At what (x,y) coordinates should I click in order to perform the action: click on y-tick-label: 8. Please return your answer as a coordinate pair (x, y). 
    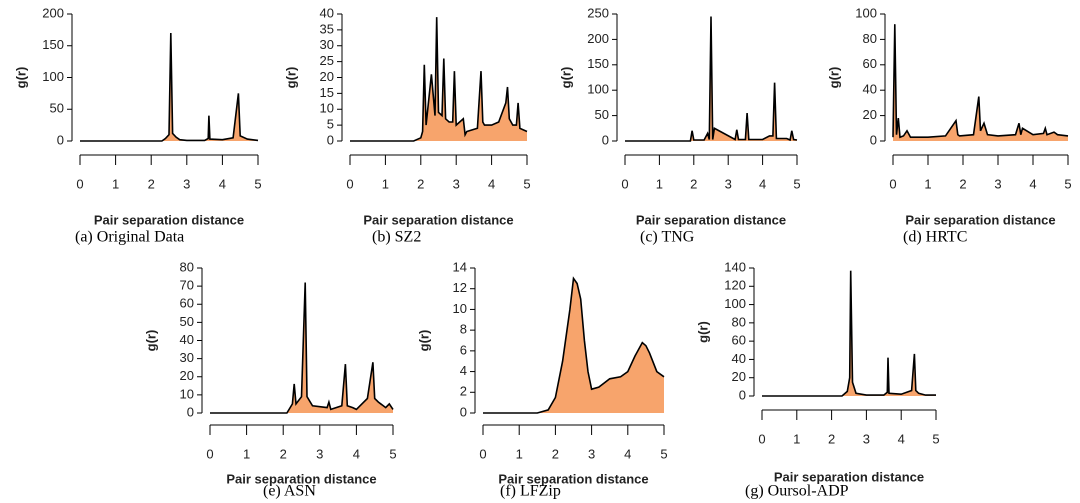
    Looking at the image, I should click on (463, 329).